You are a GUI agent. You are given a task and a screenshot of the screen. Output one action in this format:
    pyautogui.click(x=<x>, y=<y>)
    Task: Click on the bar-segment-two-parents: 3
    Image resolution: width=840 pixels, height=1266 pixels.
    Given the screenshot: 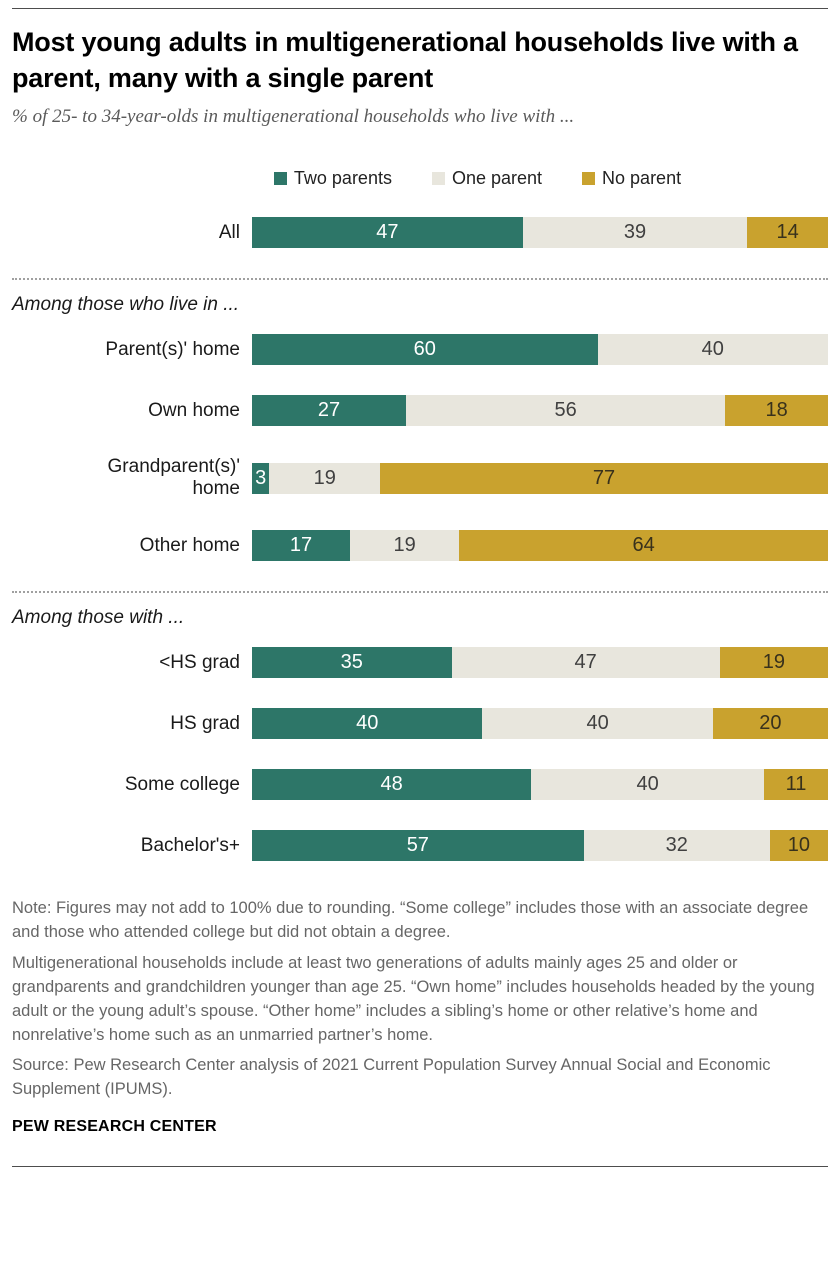 What is the action you would take?
    pyautogui.click(x=261, y=478)
    